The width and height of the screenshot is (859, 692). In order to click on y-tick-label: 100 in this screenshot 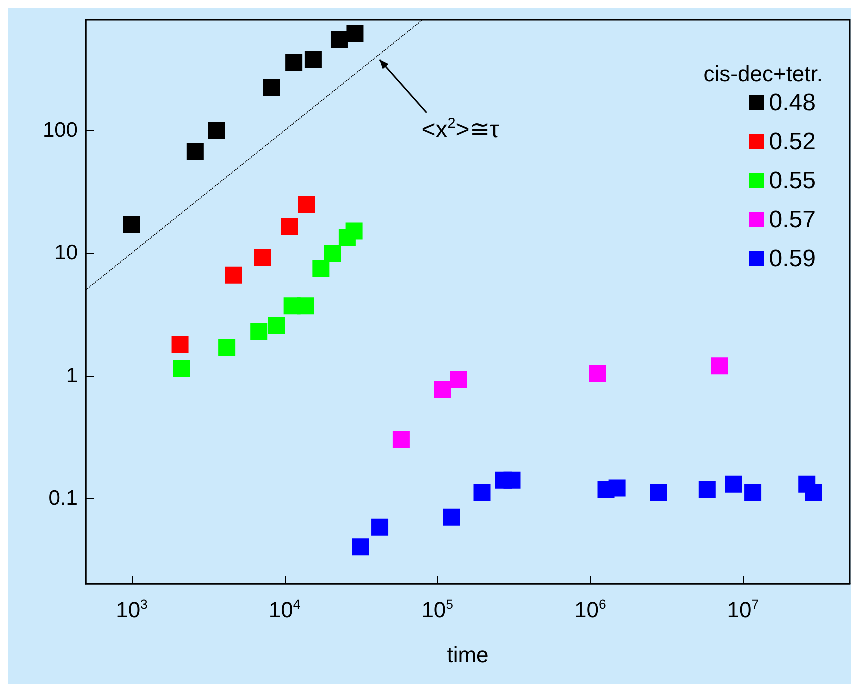, I will do `click(60, 130)`.